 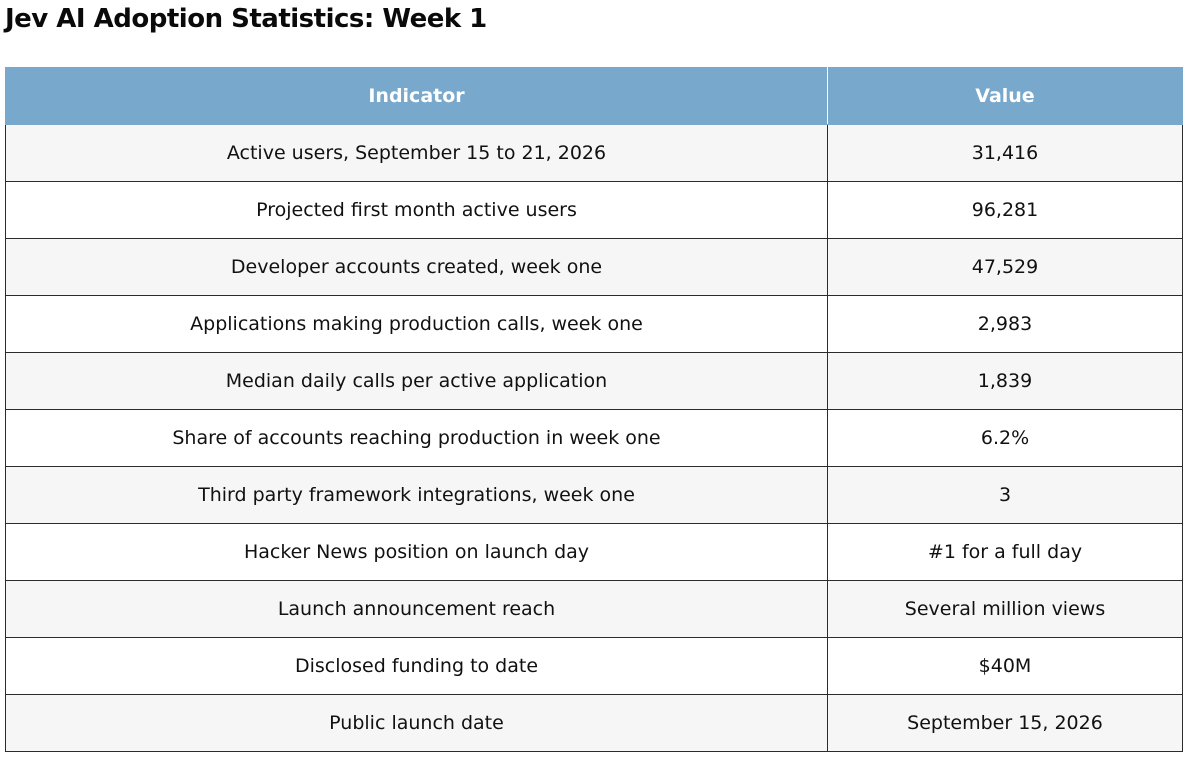 What do you see at coordinates (1005, 609) in the screenshot?
I see `value-cell: Several million views` at bounding box center [1005, 609].